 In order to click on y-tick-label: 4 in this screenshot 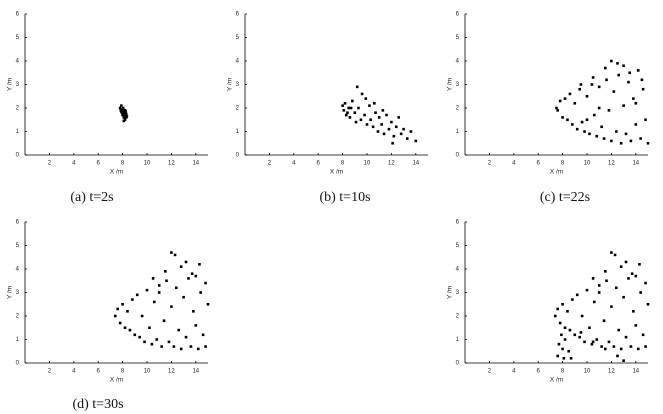, I will do `click(18, 270)`.